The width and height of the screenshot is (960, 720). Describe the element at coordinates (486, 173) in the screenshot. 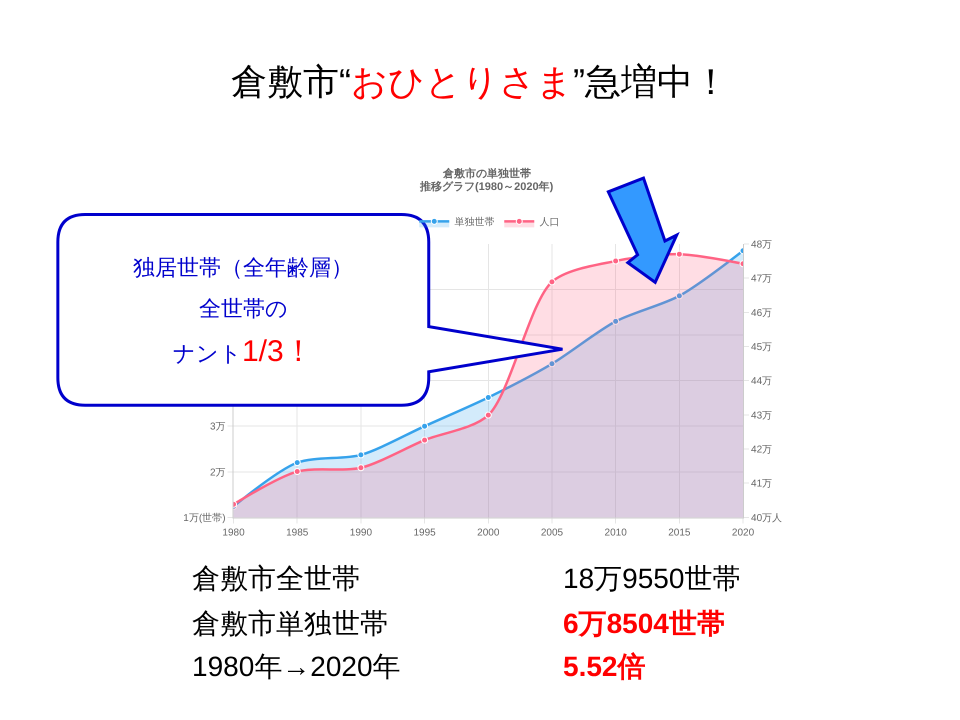

I see `chart-subtitle: 倉敷市の単独世帯` at that location.